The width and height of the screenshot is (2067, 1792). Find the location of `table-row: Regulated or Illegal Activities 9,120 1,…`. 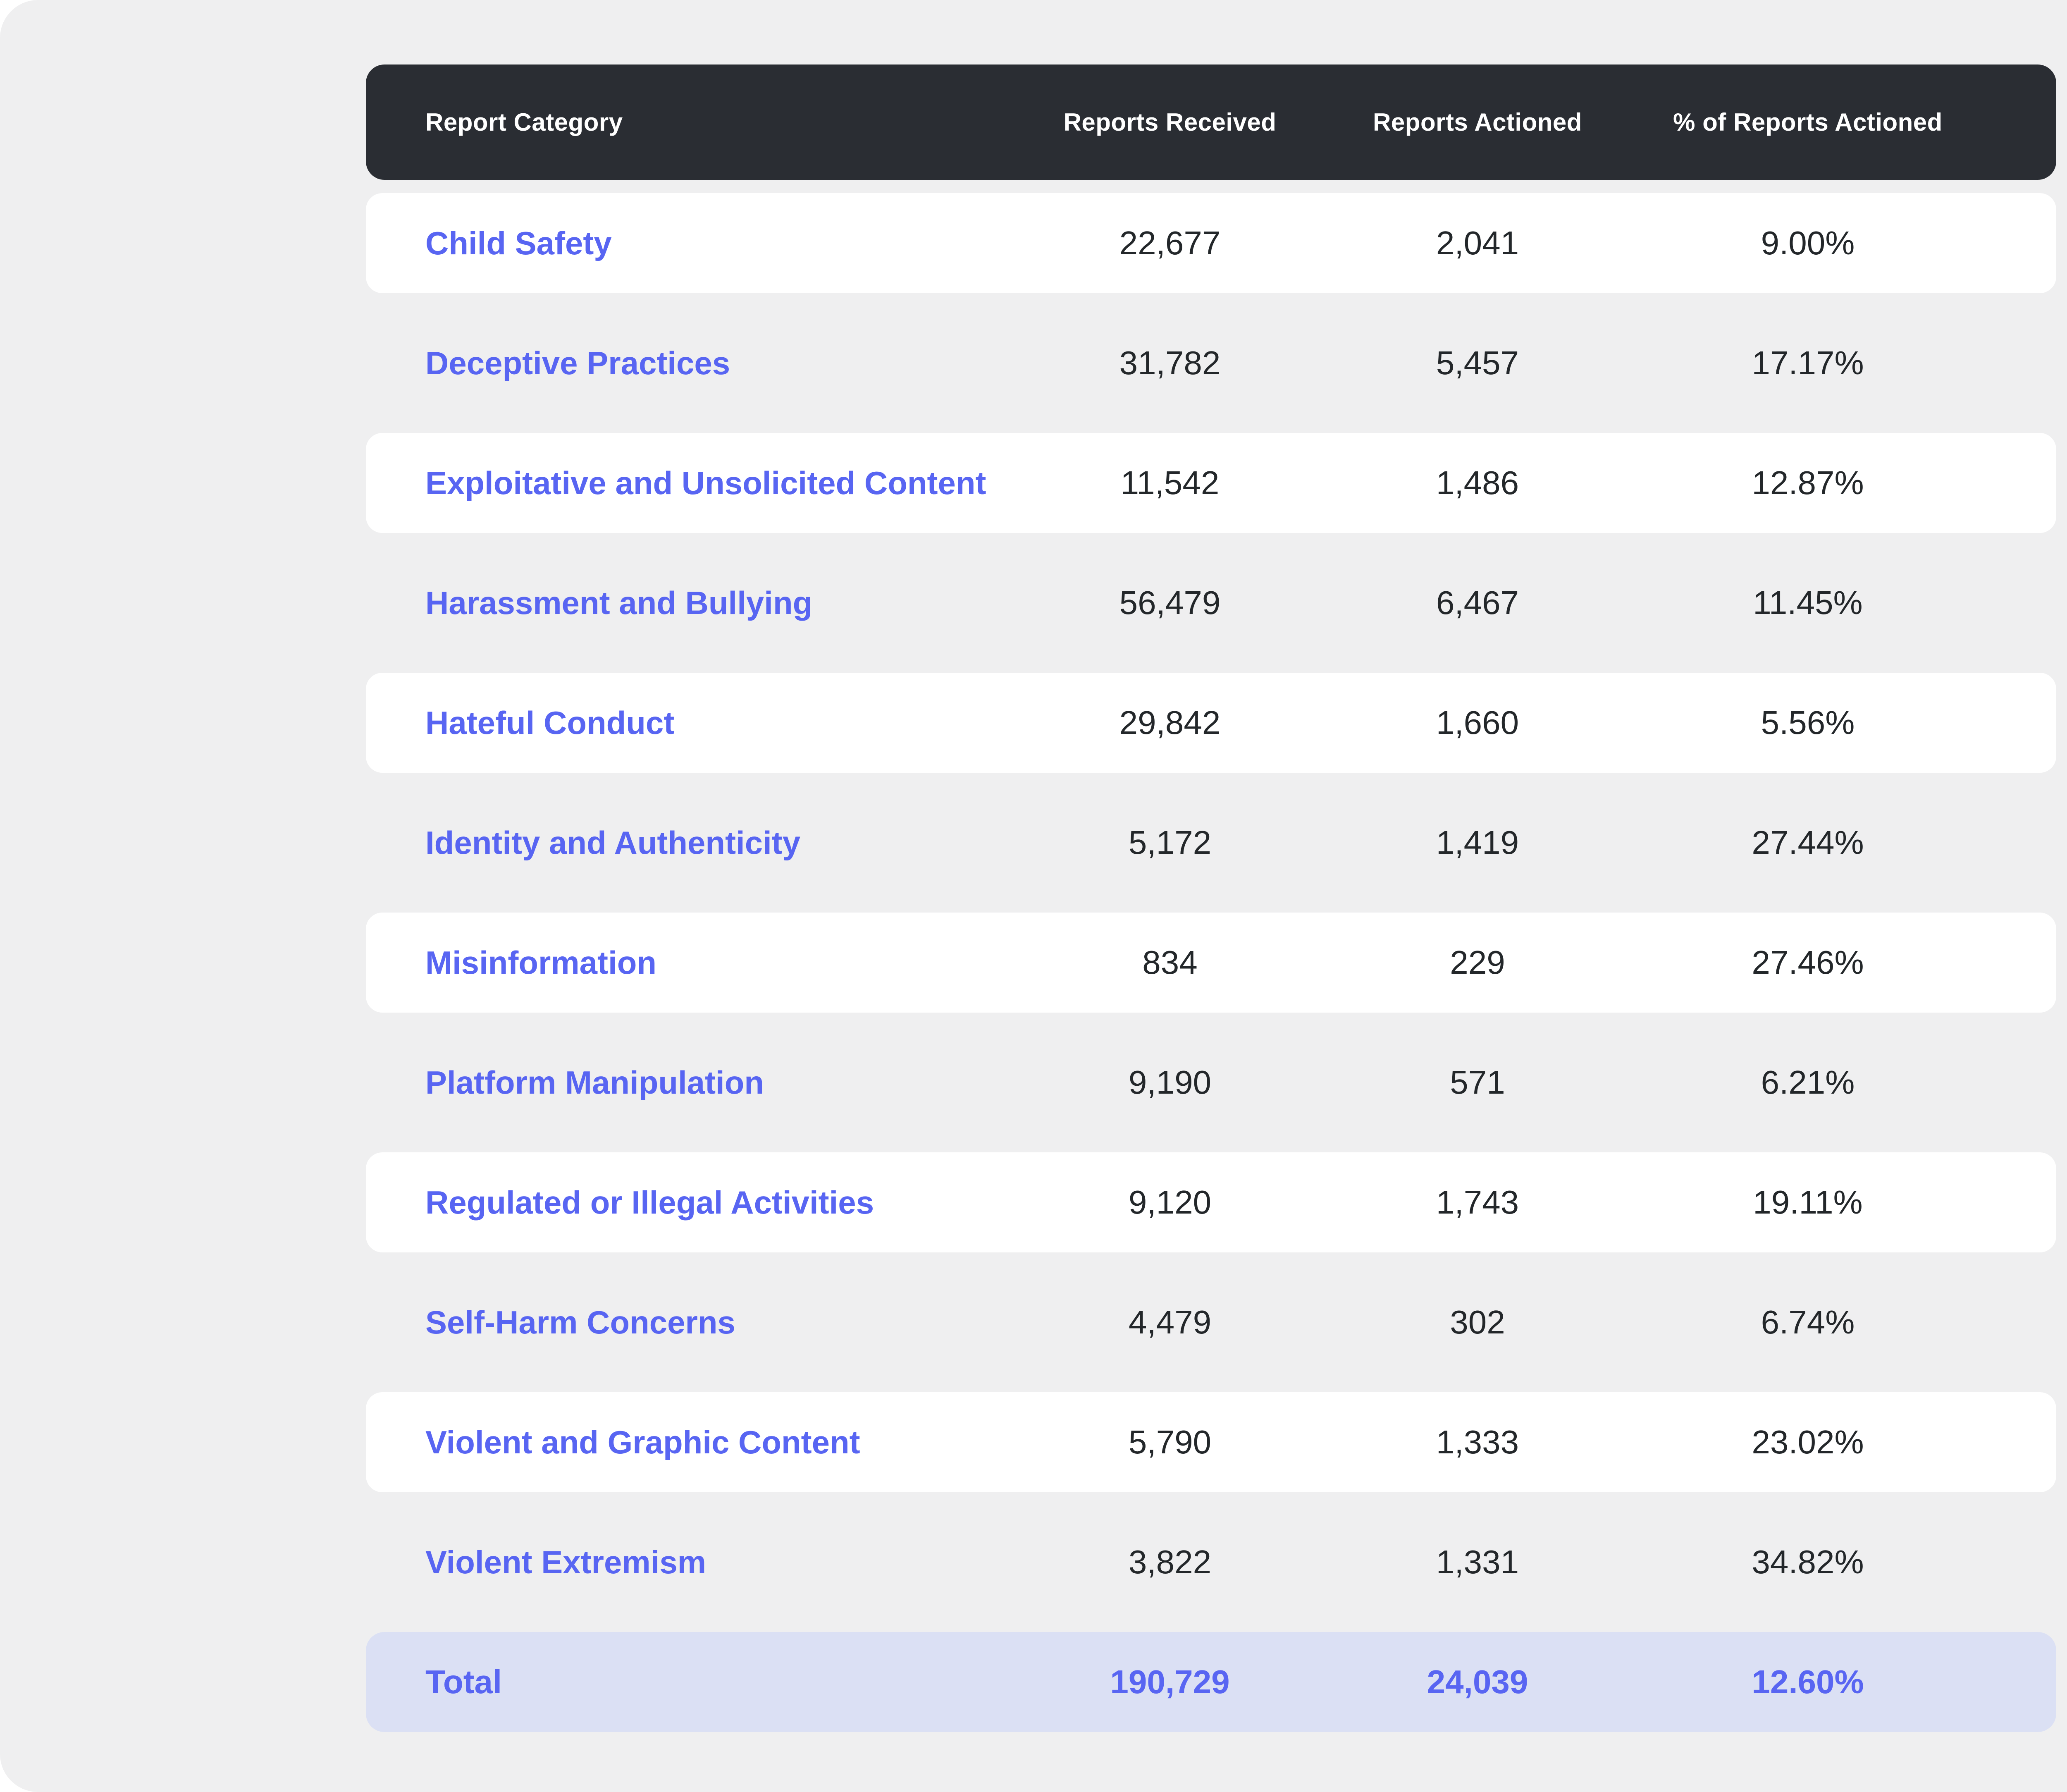

table-row: Regulated or Illegal Activities 9,120 1,… is located at coordinates (1211, 1202).